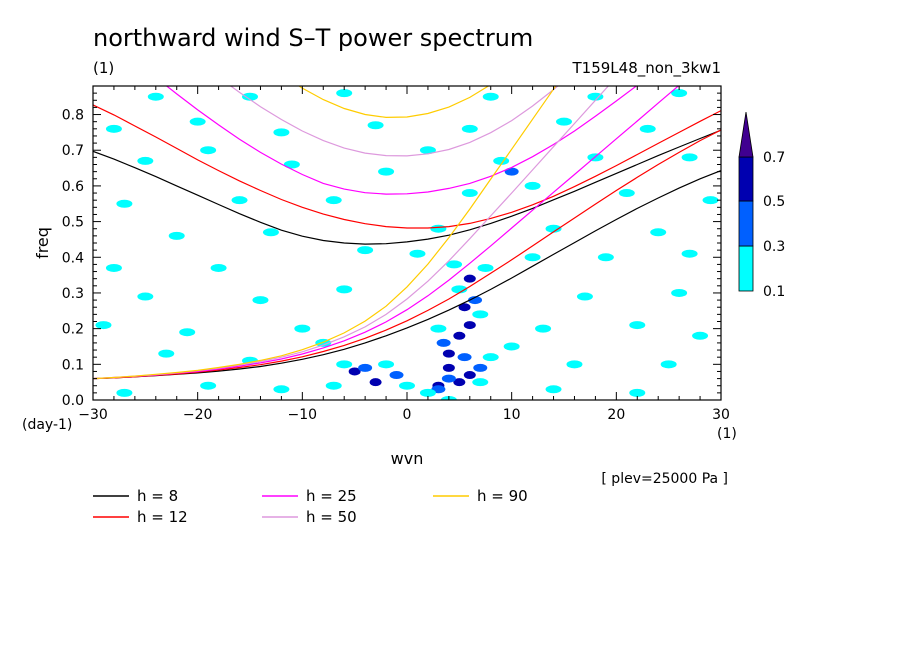  What do you see at coordinates (47, 425) in the screenshot?
I see `y-units: (day-1)` at bounding box center [47, 425].